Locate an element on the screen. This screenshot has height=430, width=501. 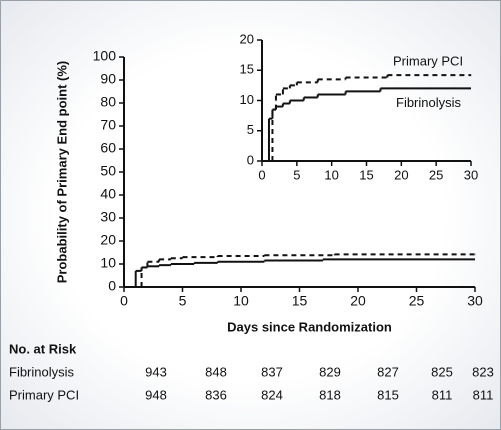
risk-value: 848 is located at coordinates (216, 371).